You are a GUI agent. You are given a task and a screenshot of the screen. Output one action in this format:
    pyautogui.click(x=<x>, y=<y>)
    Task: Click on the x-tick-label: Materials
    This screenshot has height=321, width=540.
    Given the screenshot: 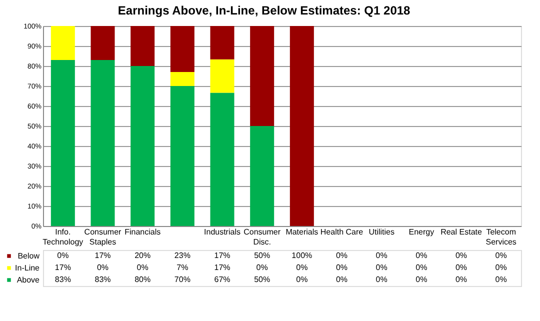 What is the action you would take?
    pyautogui.click(x=302, y=232)
    